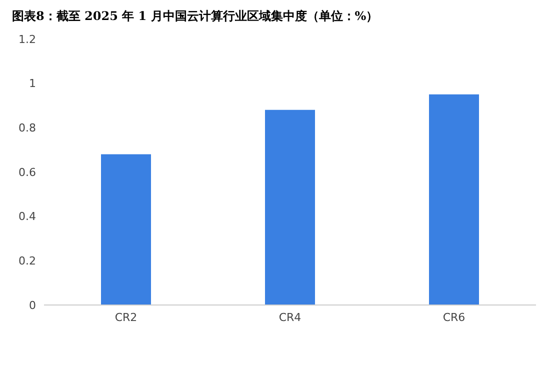 This screenshot has height=379, width=549. What do you see at coordinates (27, 172) in the screenshot?
I see `y-tick-label: 0.6` at bounding box center [27, 172].